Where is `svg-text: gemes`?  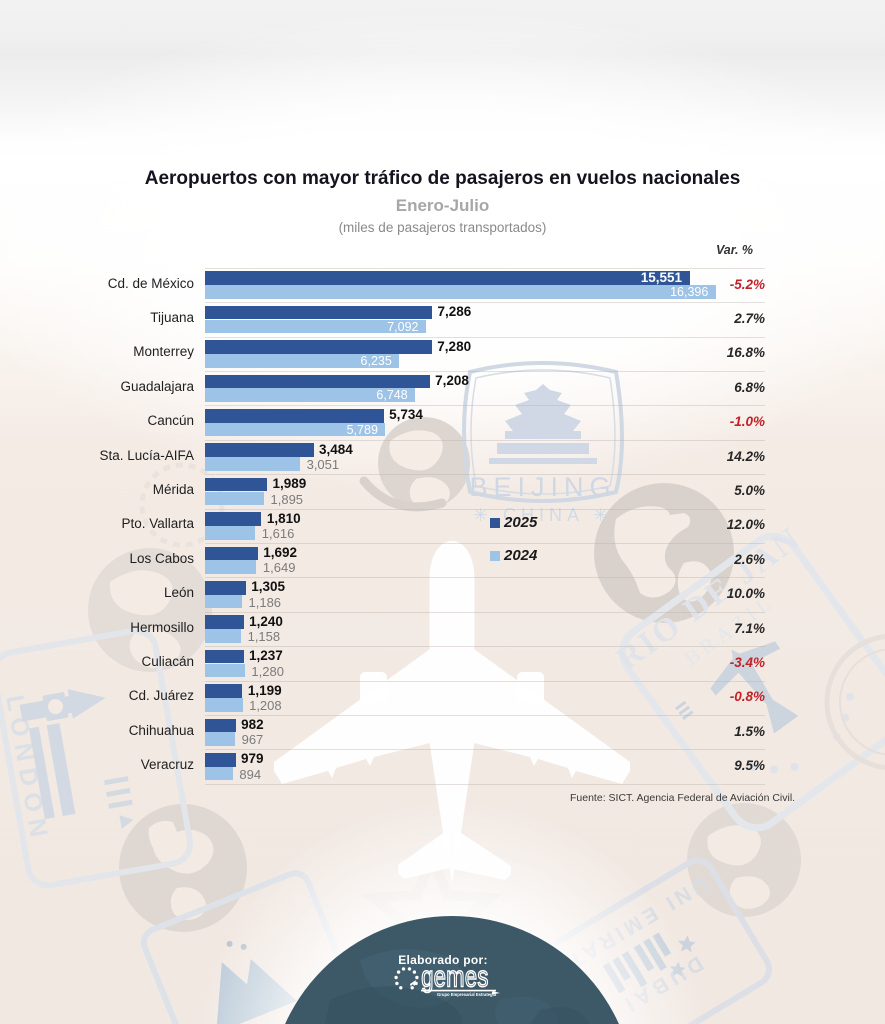
svg-text: gemes is located at coordinates (455, 976).